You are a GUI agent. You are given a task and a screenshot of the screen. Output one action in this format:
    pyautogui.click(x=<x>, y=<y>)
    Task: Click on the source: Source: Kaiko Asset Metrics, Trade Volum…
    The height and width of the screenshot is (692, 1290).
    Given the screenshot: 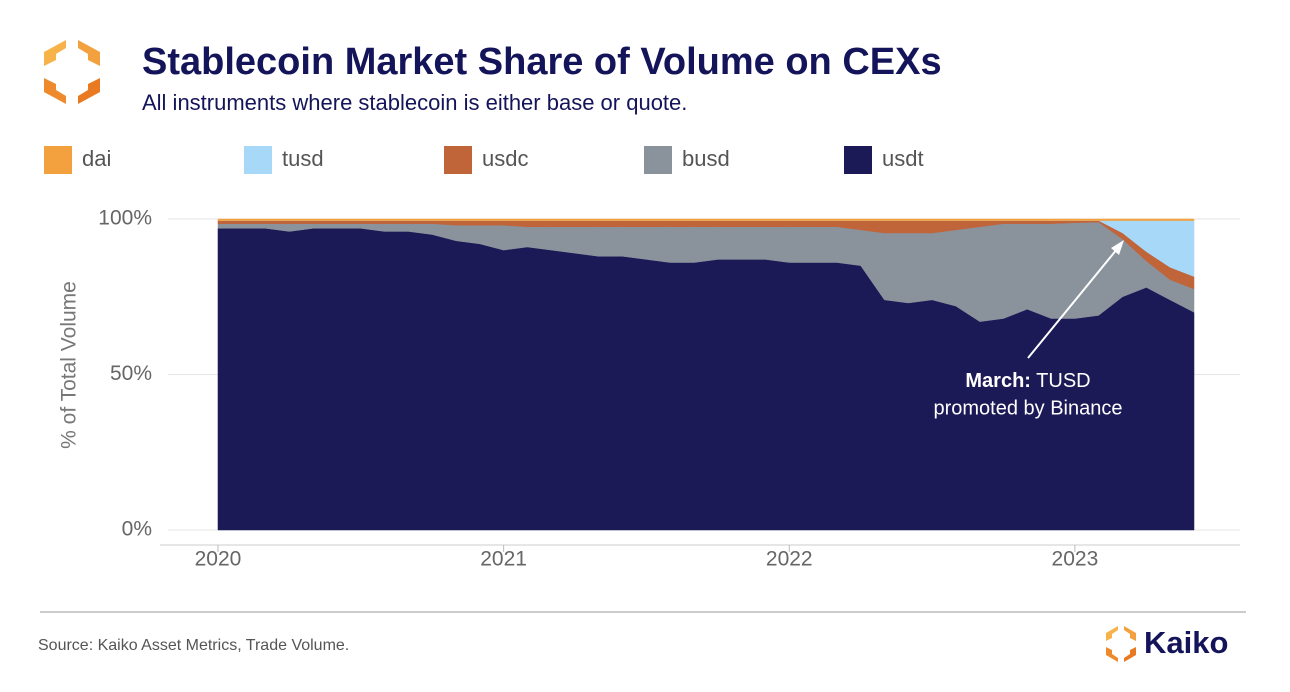 What is the action you would take?
    pyautogui.click(x=193, y=645)
    